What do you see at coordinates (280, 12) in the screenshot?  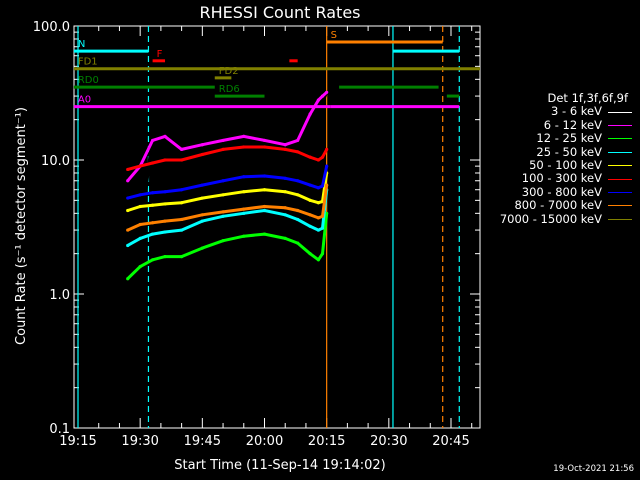 I see `chart-title: RHESSI Count Rates` at bounding box center [280, 12].